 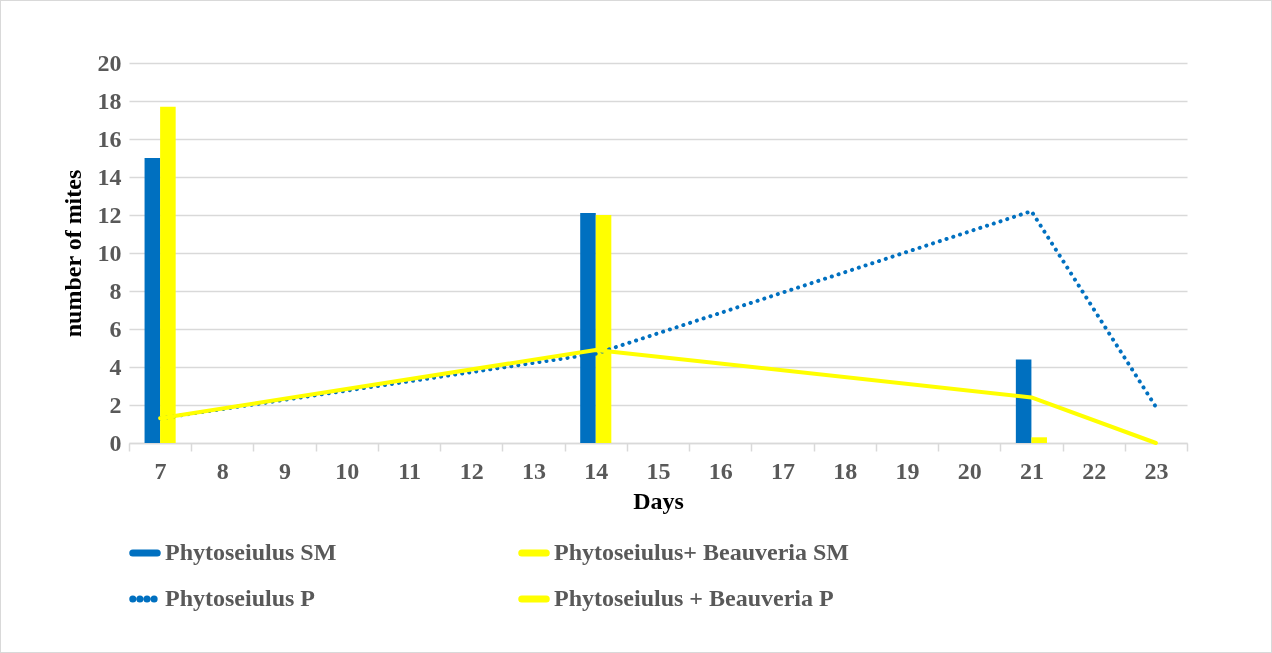 What do you see at coordinates (596, 470) in the screenshot?
I see `x-tick-label: 14` at bounding box center [596, 470].